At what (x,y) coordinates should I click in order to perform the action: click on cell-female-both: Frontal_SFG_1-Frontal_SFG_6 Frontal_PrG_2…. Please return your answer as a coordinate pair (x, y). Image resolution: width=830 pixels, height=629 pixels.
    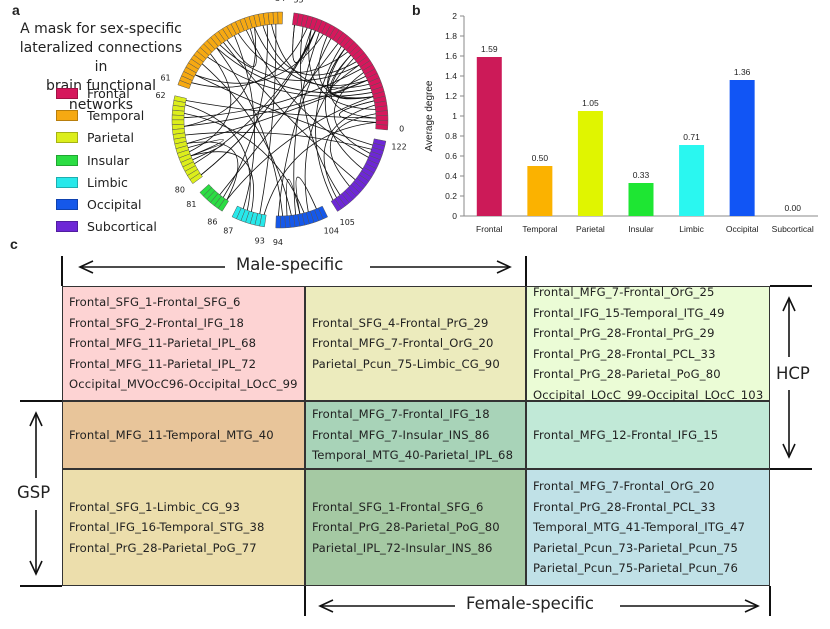
    Looking at the image, I should click on (415, 527).